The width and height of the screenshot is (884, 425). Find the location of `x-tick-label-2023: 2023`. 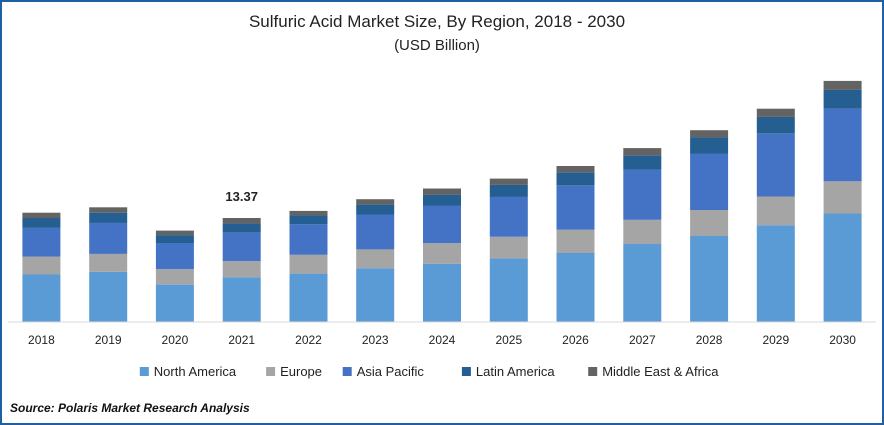

x-tick-label-2023: 2023 is located at coordinates (375, 340).